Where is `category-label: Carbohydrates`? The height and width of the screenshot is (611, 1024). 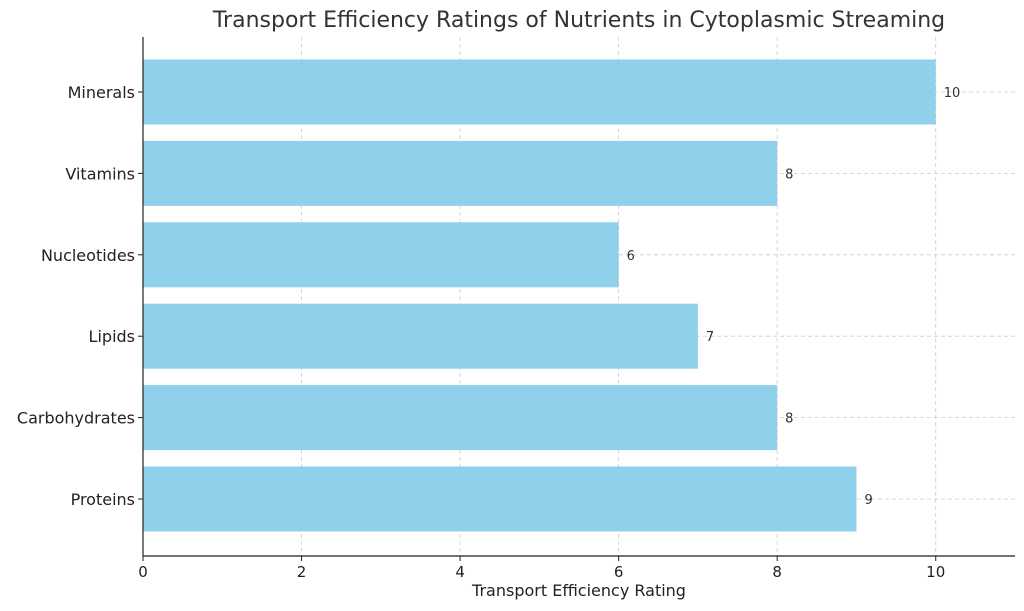 category-label: Carbohydrates is located at coordinates (76, 418).